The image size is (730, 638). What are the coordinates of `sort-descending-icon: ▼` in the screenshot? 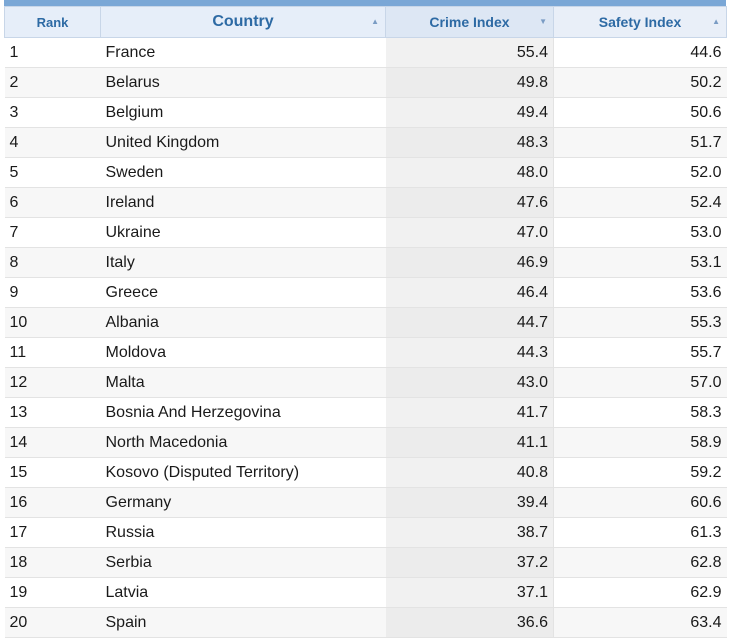 It's located at (543, 21).